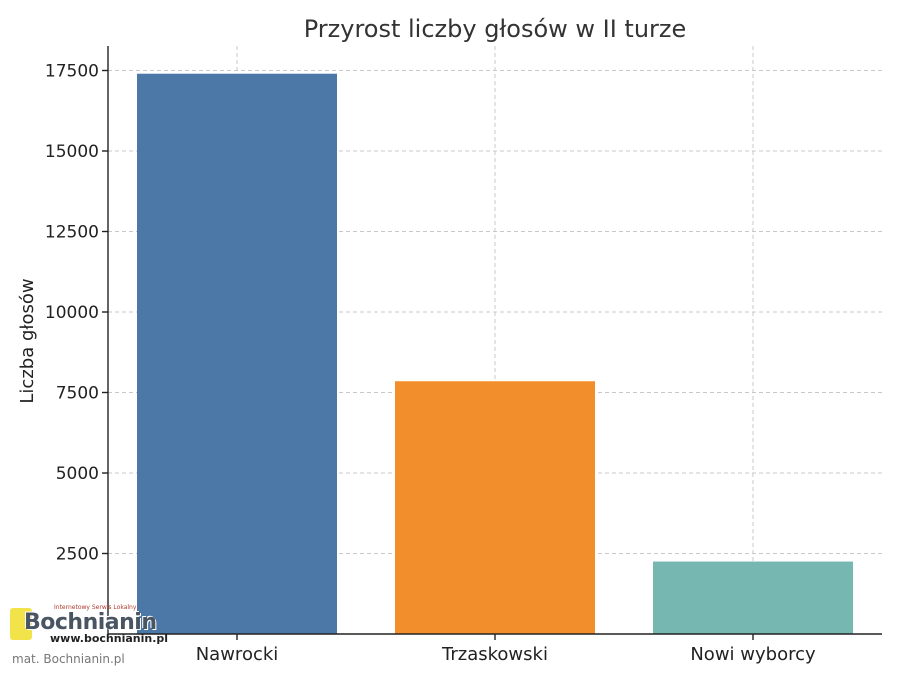 The image size is (900, 675). What do you see at coordinates (68, 659) in the screenshot?
I see `source-credit: mat. Bochnianin.pl` at bounding box center [68, 659].